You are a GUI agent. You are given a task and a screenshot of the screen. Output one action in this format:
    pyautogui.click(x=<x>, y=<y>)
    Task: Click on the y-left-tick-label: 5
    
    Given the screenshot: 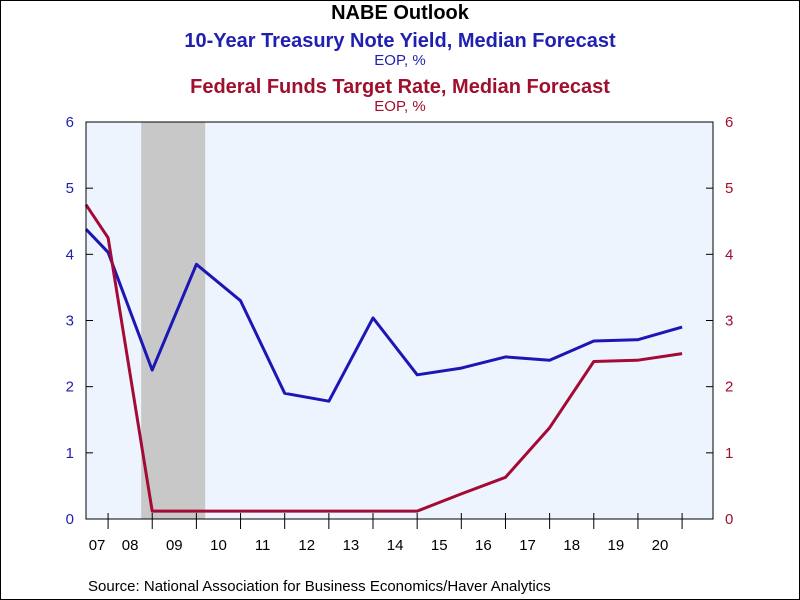 What is the action you would take?
    pyautogui.click(x=70, y=188)
    